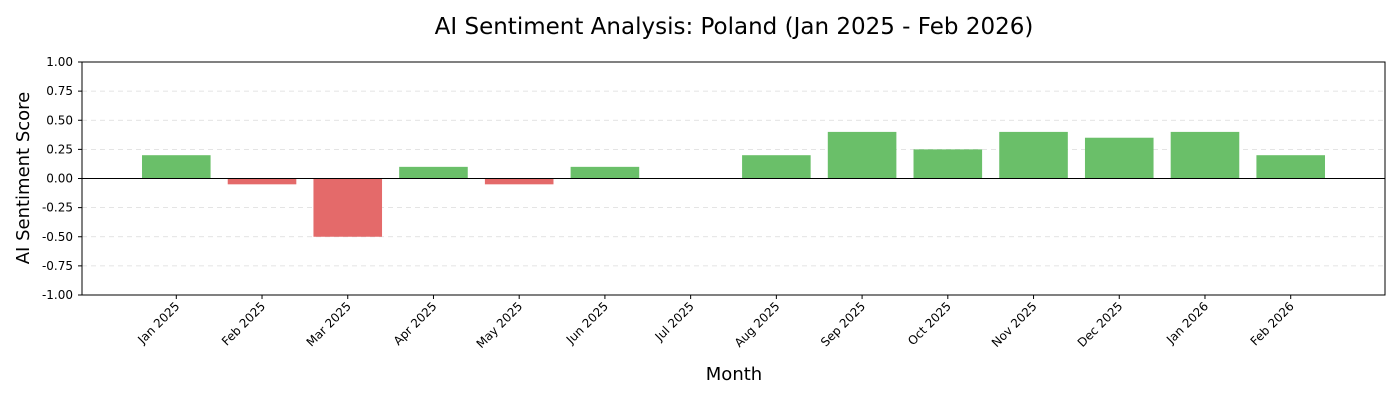 This screenshot has width=1400, height=400. What do you see at coordinates (243, 323) in the screenshot?
I see `x-tick-label: Feb 2025` at bounding box center [243, 323].